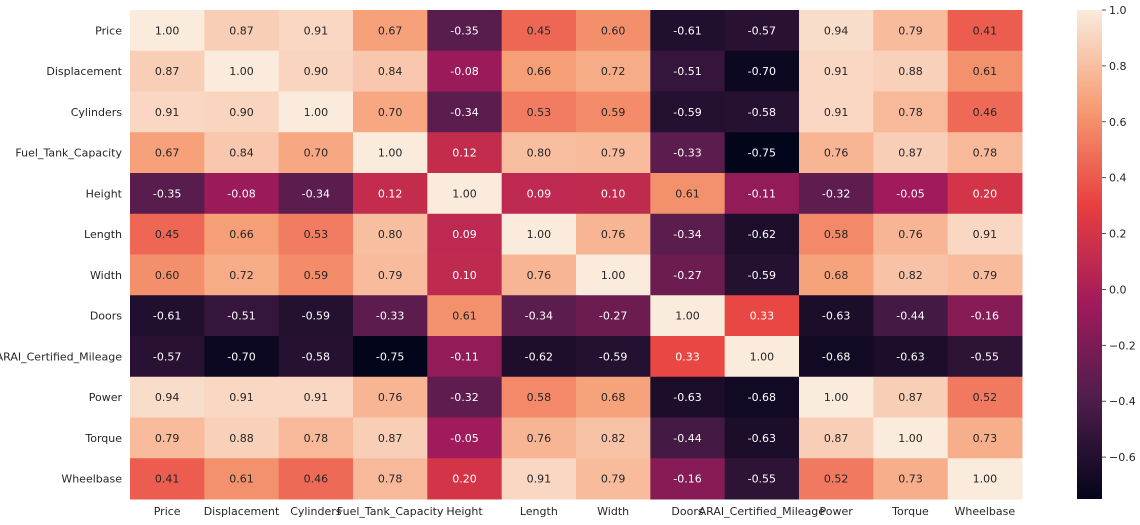  I want to click on cell-value-label: -0.44, so click(910, 316).